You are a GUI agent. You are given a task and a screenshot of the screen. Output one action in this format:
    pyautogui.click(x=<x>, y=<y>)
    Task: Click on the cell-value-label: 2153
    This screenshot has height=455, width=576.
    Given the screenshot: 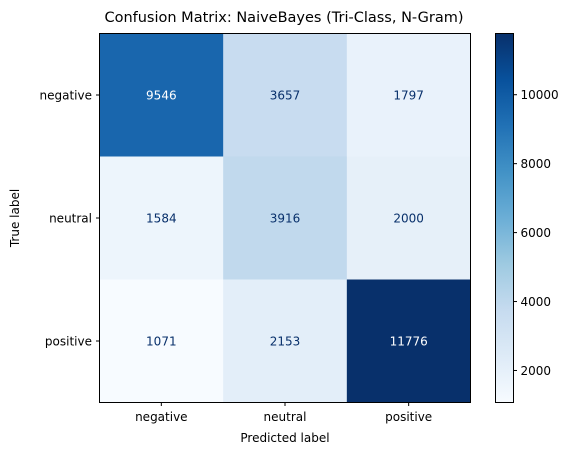 What is the action you would take?
    pyautogui.click(x=285, y=342)
    